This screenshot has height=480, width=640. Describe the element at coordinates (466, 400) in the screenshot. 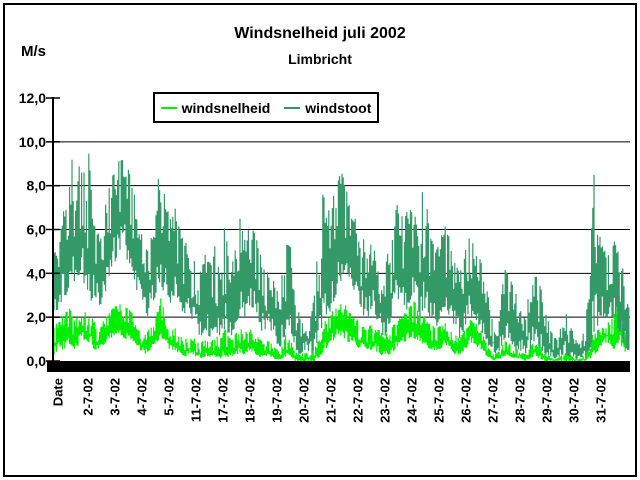

I see `x-tick-label: 26-7-02` at that location.